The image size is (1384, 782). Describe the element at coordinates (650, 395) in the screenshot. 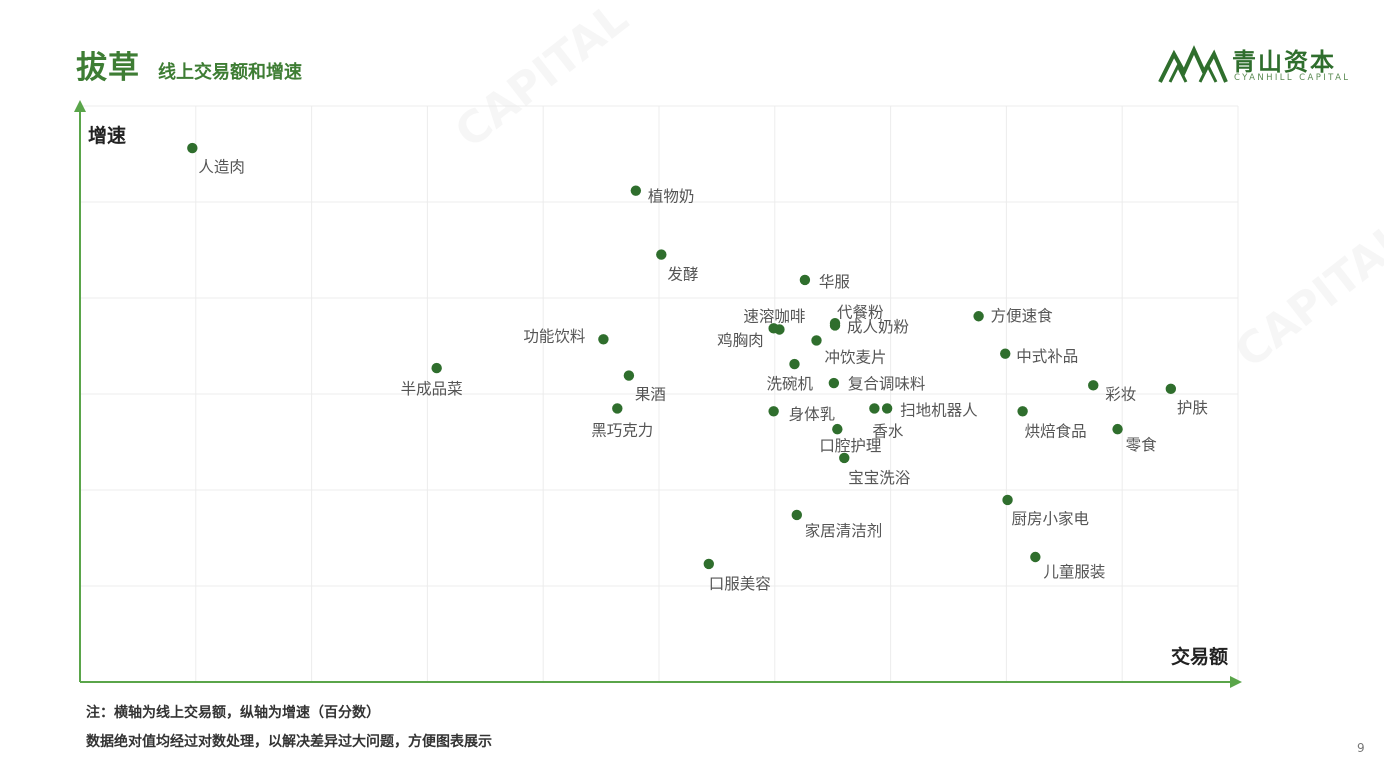

I see `point-label: 果酒` at that location.